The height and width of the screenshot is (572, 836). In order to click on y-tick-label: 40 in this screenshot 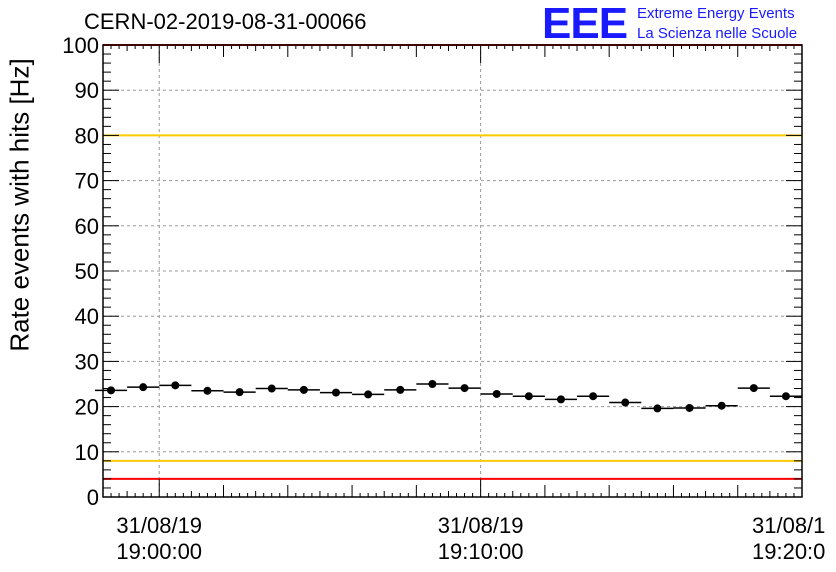, I will do `click(87, 316)`.